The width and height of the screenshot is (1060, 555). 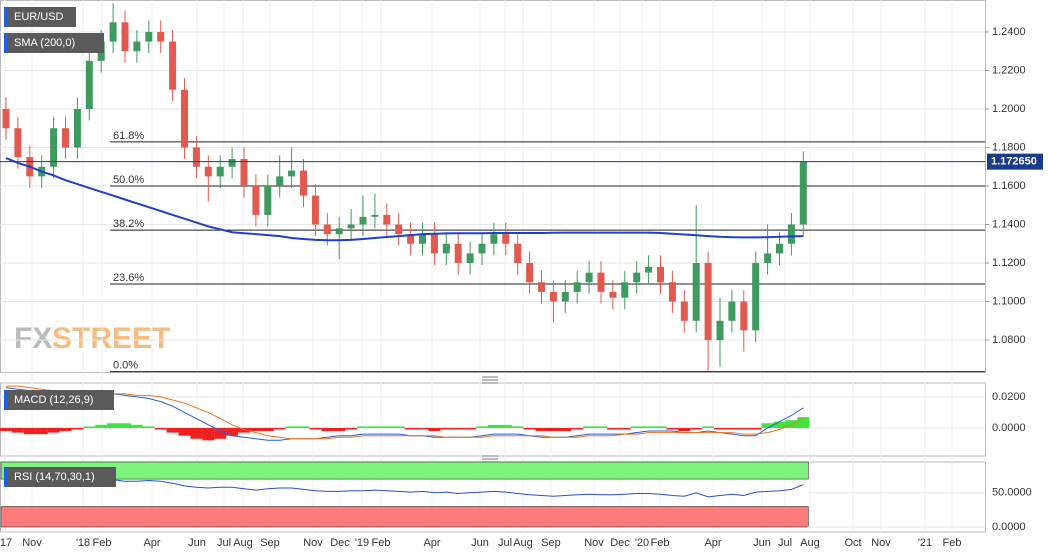 What do you see at coordinates (83, 543) in the screenshot?
I see `x-tick-label: '18` at bounding box center [83, 543].